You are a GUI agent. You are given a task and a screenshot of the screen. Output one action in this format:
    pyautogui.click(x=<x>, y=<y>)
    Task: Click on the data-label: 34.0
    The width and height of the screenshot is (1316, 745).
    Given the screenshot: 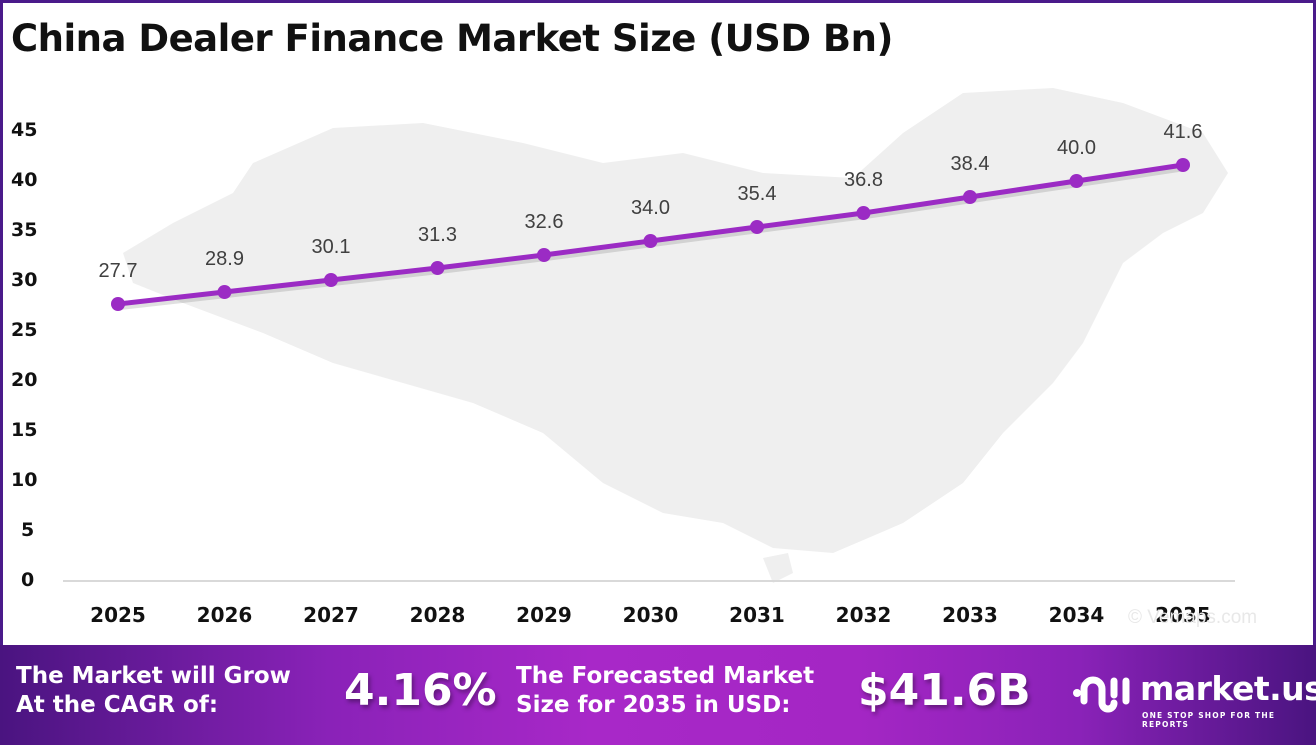 What is the action you would take?
    pyautogui.click(x=650, y=208)
    